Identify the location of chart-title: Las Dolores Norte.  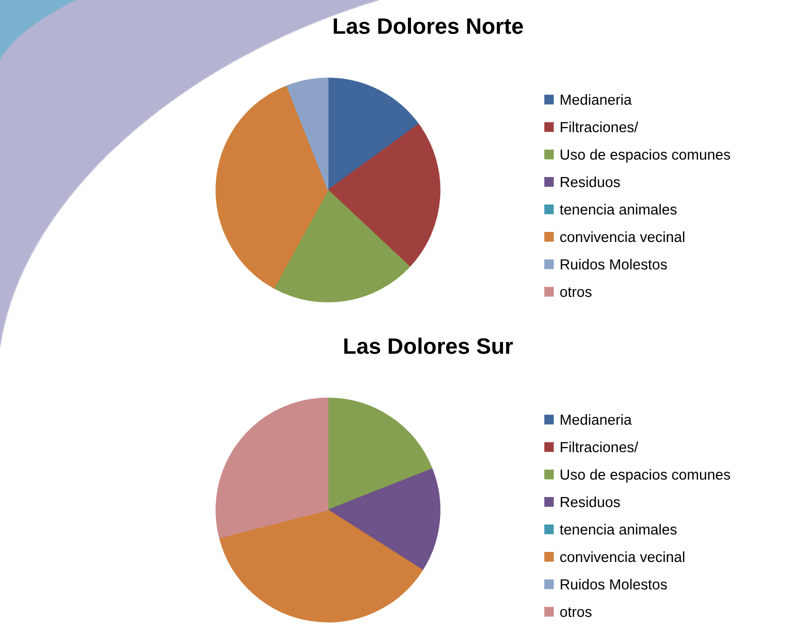
(428, 26).